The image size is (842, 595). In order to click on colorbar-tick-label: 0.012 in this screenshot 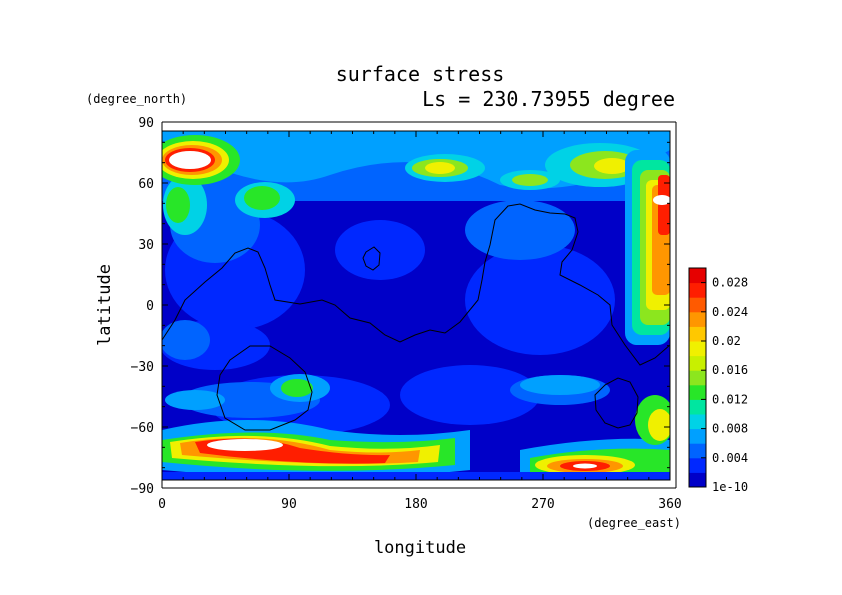, I will do `click(730, 399)`.